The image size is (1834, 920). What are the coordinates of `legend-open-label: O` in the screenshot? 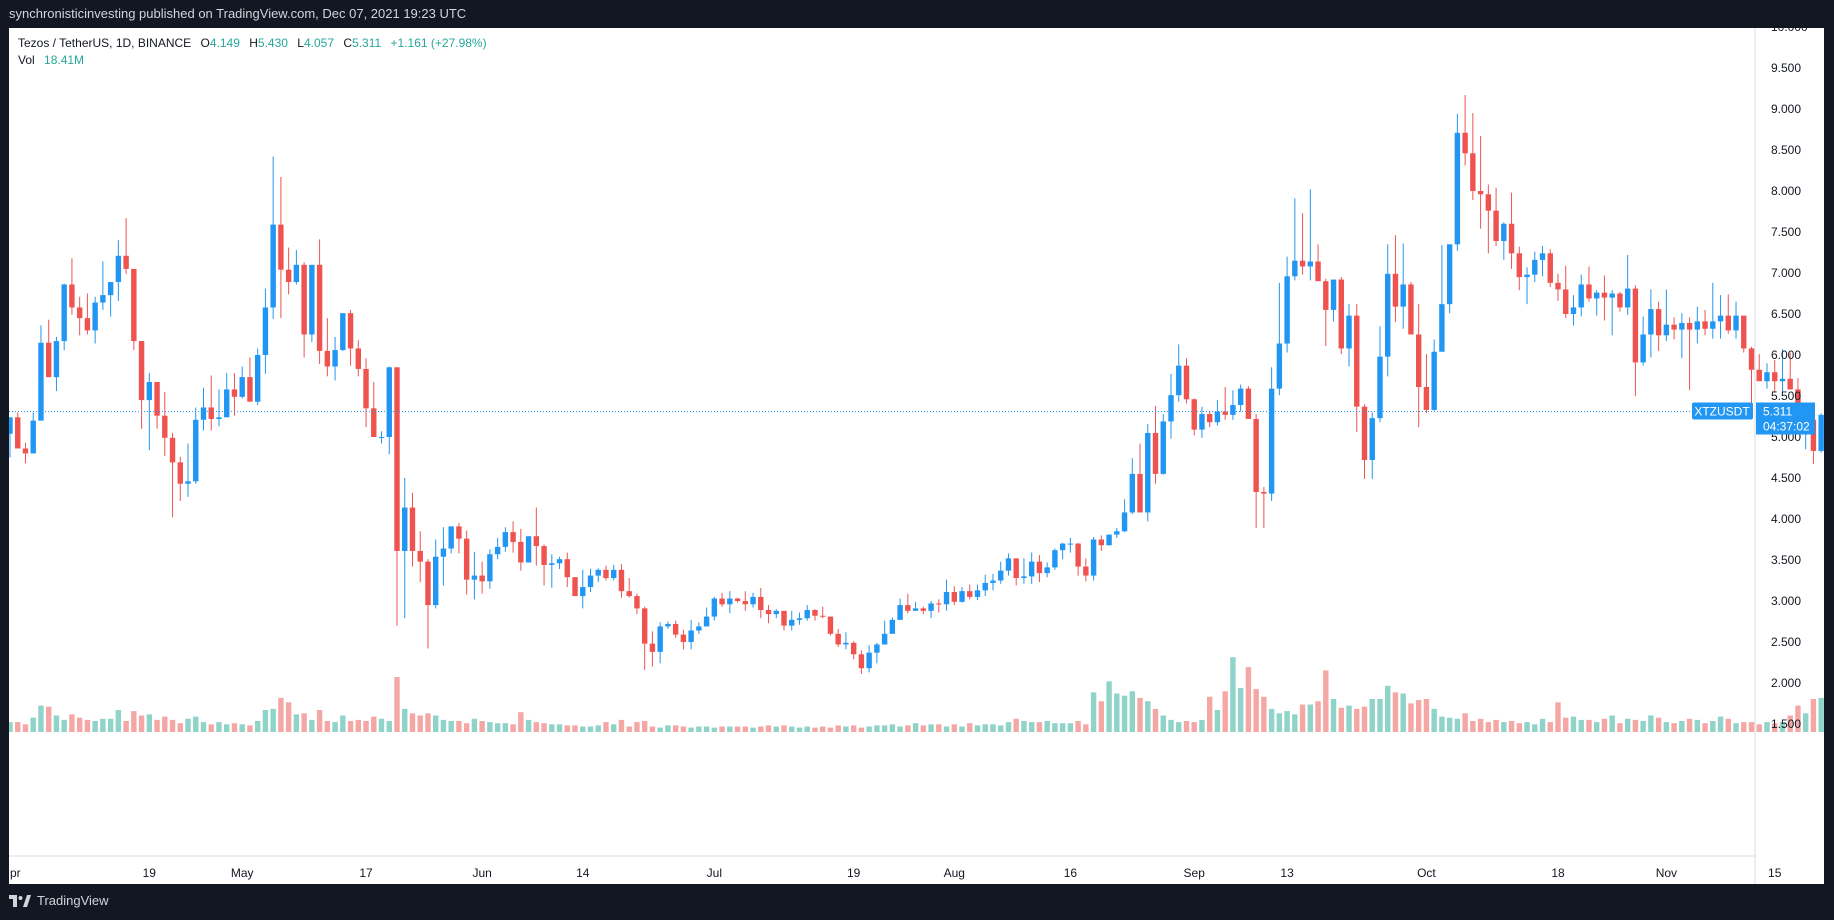 It's located at (205, 43).